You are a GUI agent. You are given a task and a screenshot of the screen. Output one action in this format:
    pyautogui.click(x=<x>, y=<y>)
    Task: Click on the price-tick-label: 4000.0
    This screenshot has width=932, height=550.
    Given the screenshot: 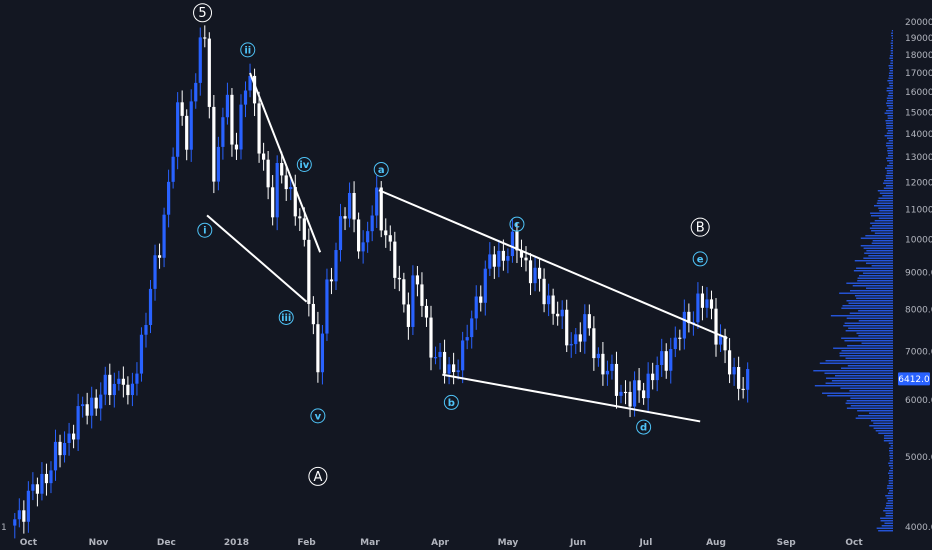 What is the action you would take?
    pyautogui.click(x=918, y=528)
    